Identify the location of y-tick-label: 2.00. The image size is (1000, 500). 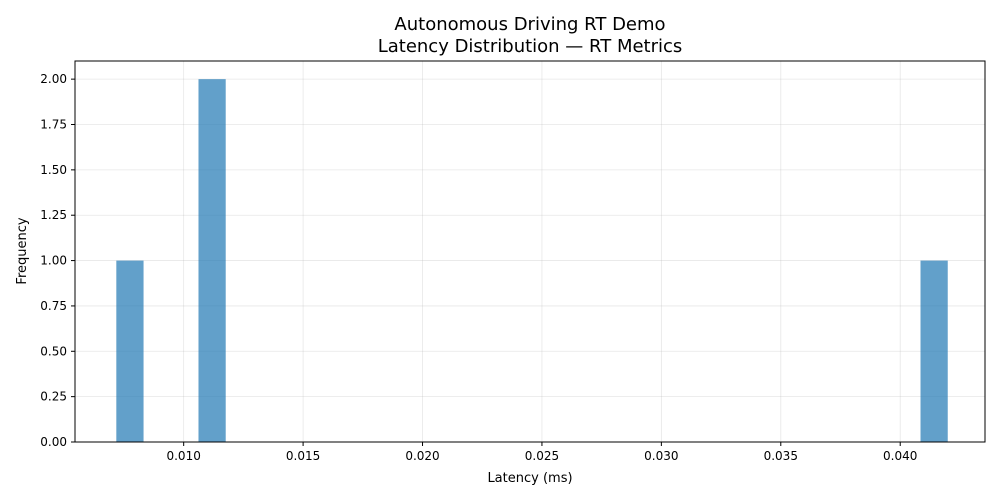
(53, 79).